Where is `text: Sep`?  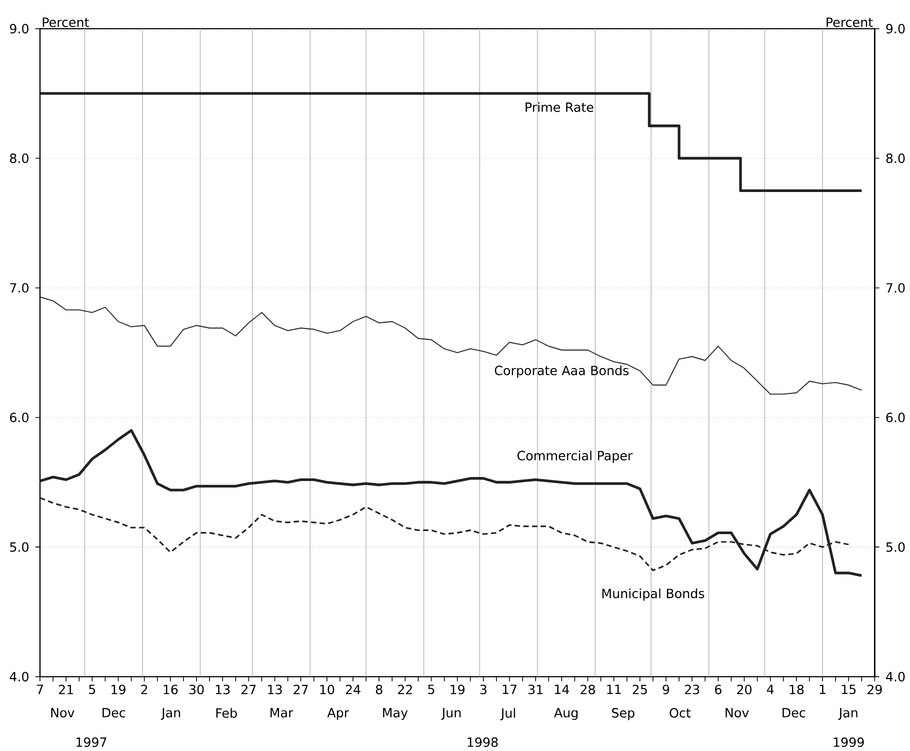 text: Sep is located at coordinates (623, 714).